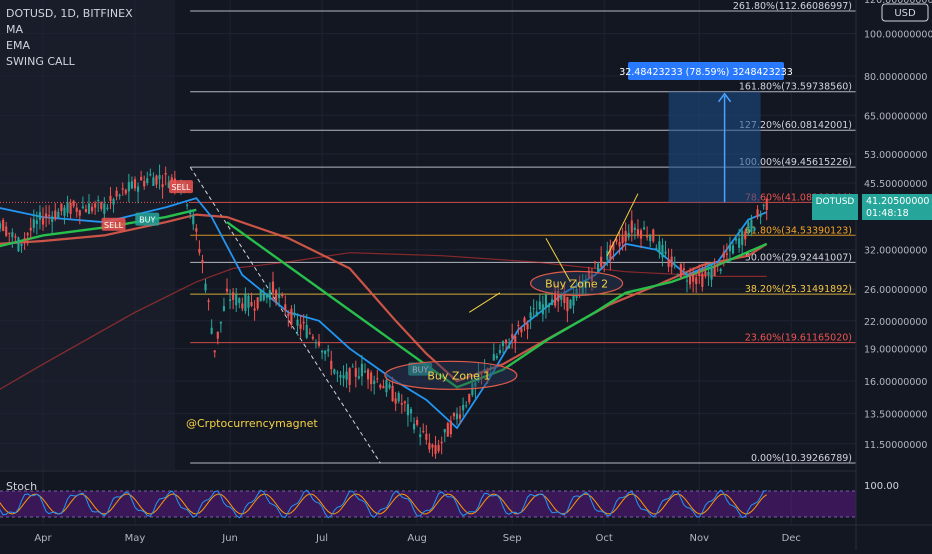  Describe the element at coordinates (14, 29) in the screenshot. I see `indicator-ma-label: MA` at that location.